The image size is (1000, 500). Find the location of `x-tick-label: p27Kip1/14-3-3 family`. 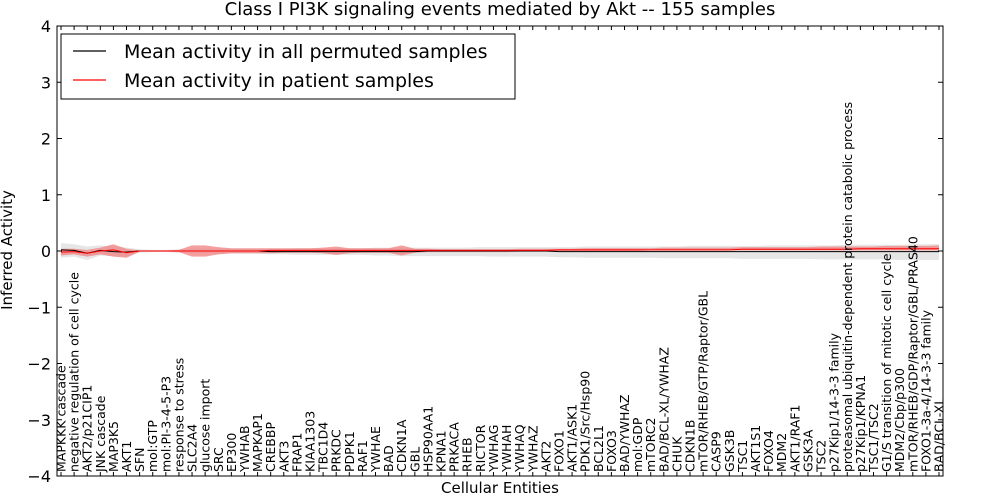

x-tick-label: p27Kip1/14-3-3 family is located at coordinates (834, 402).